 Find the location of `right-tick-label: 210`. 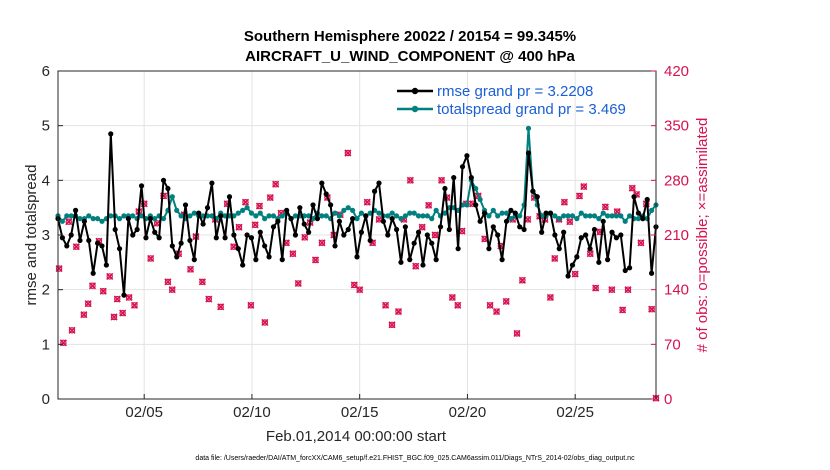

right-tick-label: 210 is located at coordinates (676, 235).